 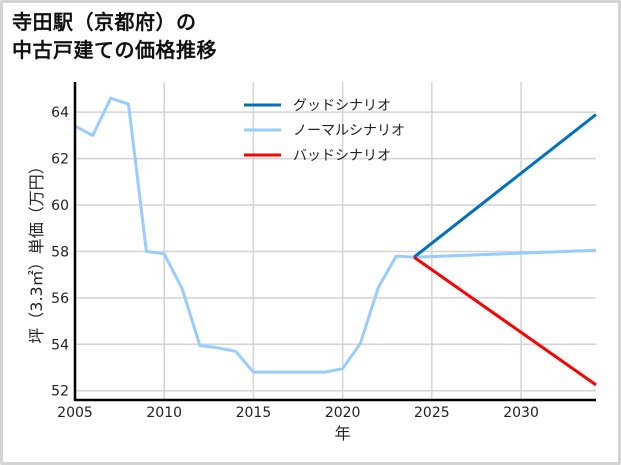 What do you see at coordinates (342, 156) in the screenshot?
I see `legend-label-2: バッドシナリオ` at bounding box center [342, 156].